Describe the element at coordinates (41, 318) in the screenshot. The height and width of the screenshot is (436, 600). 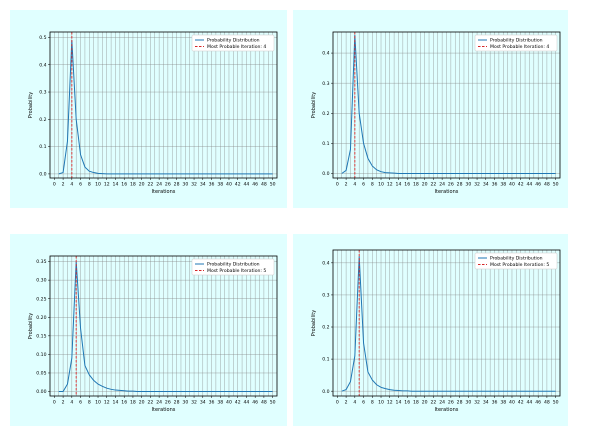
I see `y-tick-label: 0.20` at that location.